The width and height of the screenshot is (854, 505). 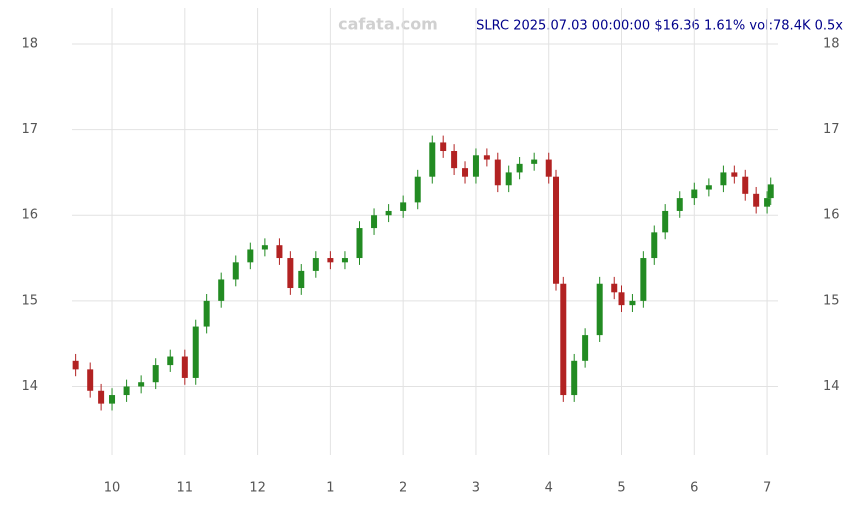 What do you see at coordinates (831, 300) in the screenshot?
I see `y-tick-label-right: 15` at bounding box center [831, 300].